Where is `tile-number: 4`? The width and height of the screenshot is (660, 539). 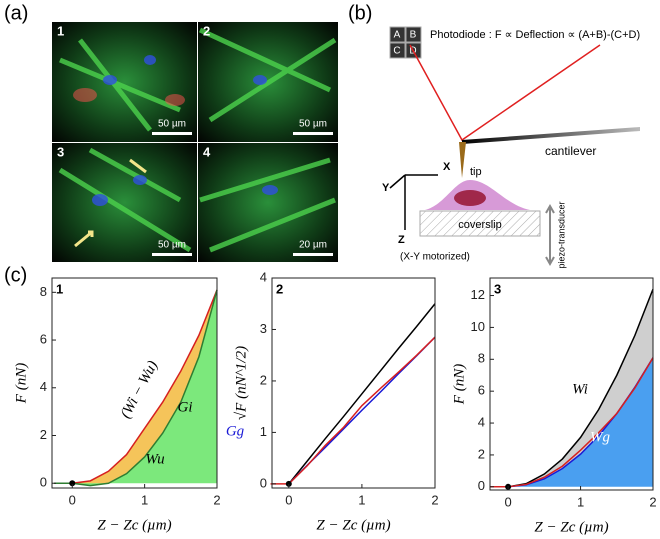
tile-number: 4 is located at coordinates (207, 151).